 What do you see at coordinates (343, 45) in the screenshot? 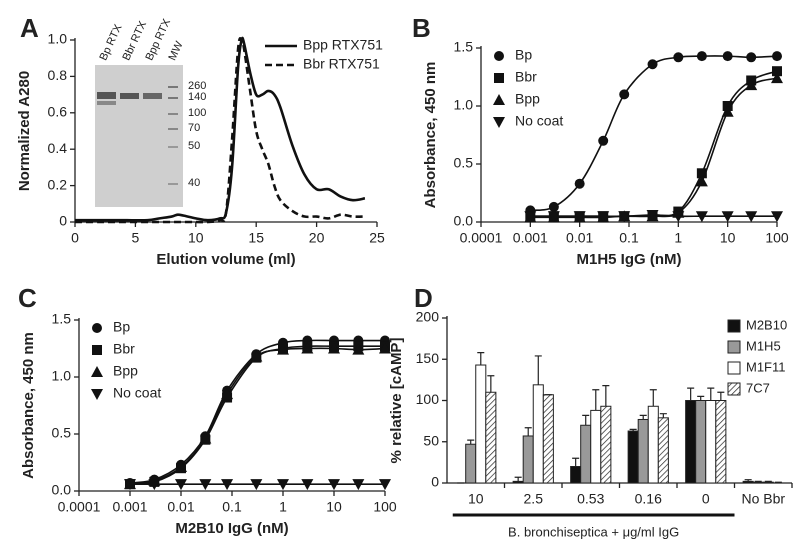
I see `legend-label: Bpp RTX751` at bounding box center [343, 45].